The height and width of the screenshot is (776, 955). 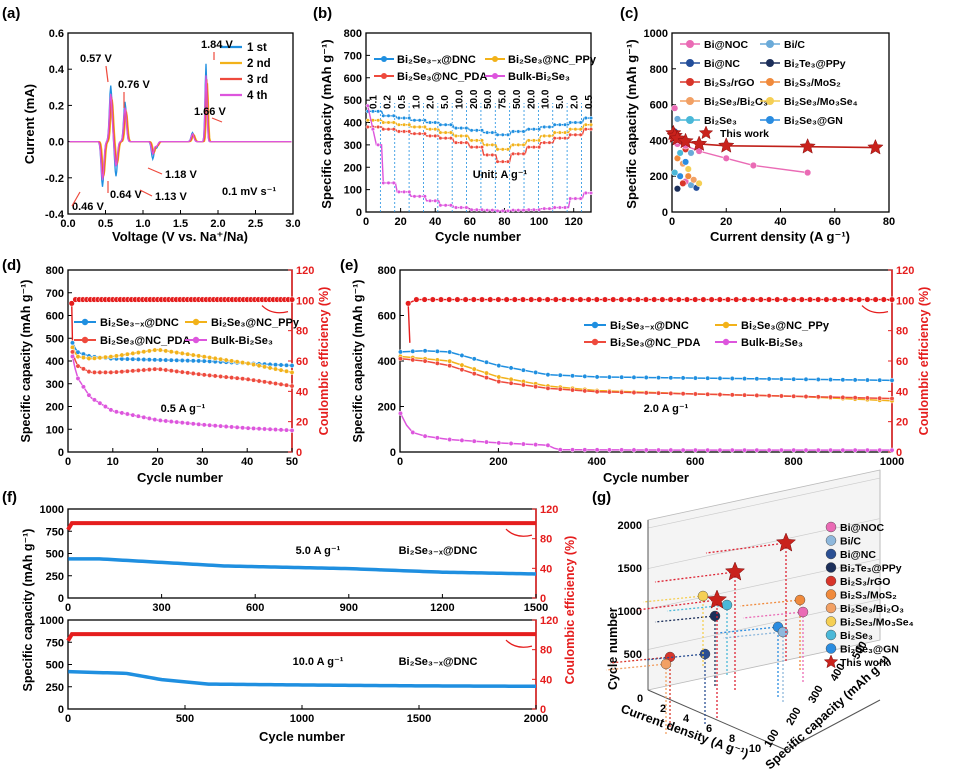 What do you see at coordinates (55, 215) in the screenshot?
I see `y-tick-label: -0.4` at bounding box center [55, 215].